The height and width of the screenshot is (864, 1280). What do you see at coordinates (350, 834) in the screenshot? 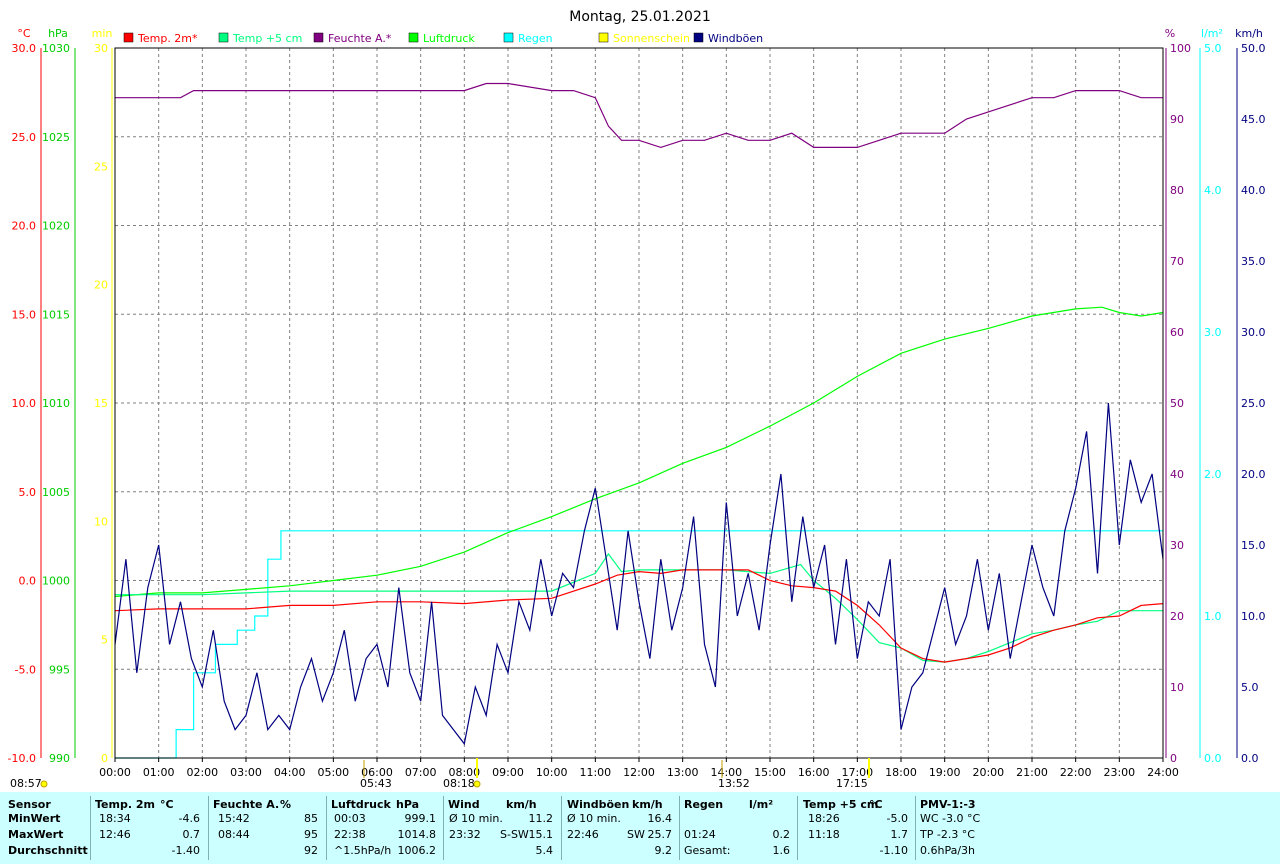
I see `stats-pressure-time: 22:38` at bounding box center [350, 834].